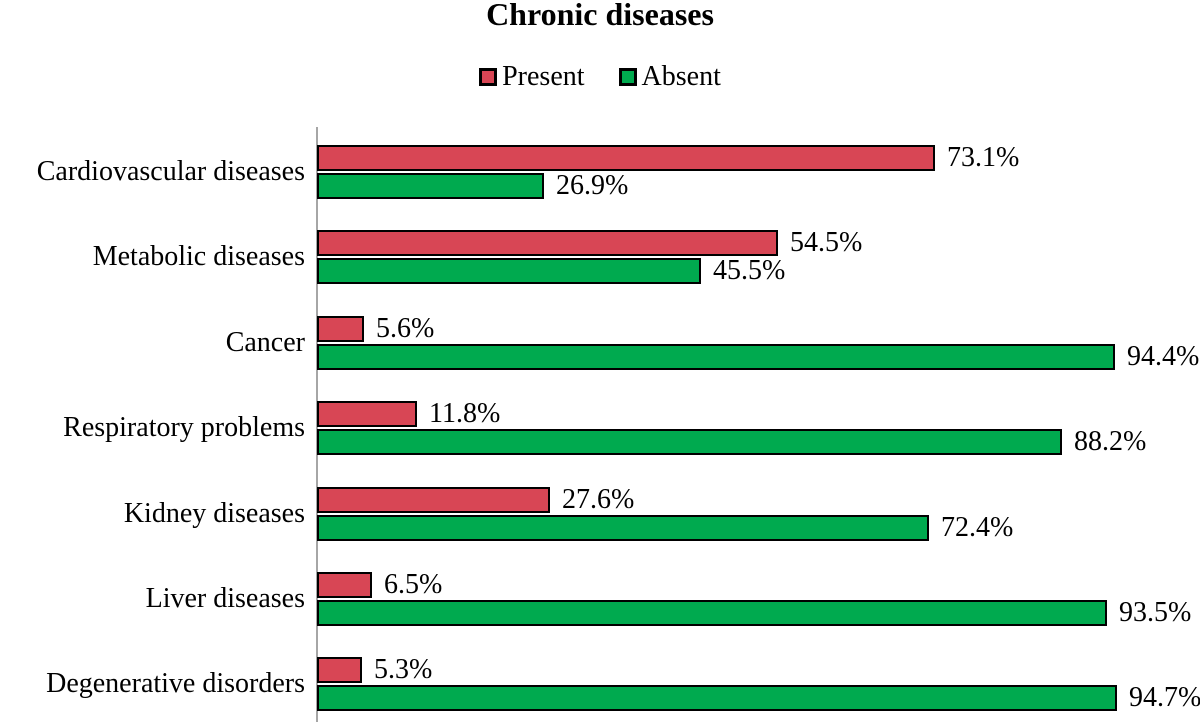 The height and width of the screenshot is (724, 1200). What do you see at coordinates (225, 598) in the screenshot?
I see `category-label: Liver diseases` at bounding box center [225, 598].